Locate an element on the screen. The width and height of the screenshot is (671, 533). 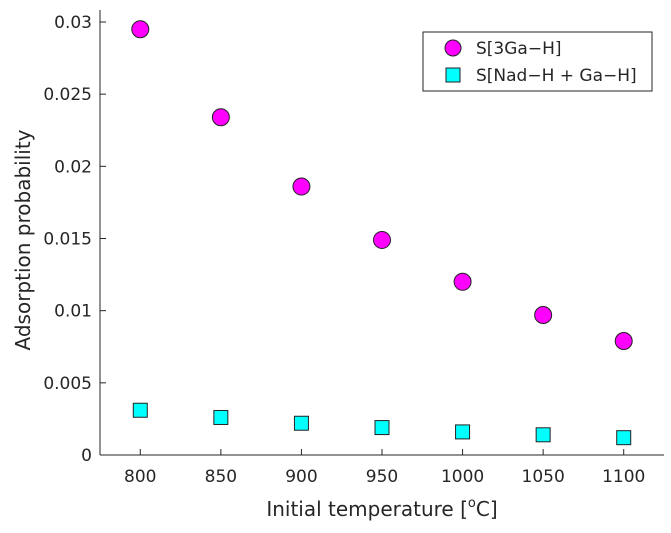
x-tick-label: 1100 is located at coordinates (623, 477).